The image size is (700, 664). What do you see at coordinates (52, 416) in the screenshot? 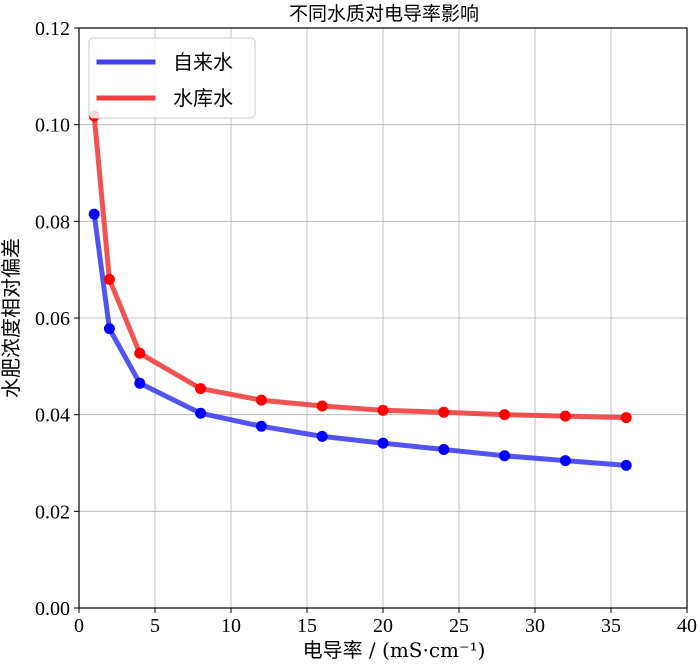
I see `y-tick-label: 0.04` at bounding box center [52, 416].